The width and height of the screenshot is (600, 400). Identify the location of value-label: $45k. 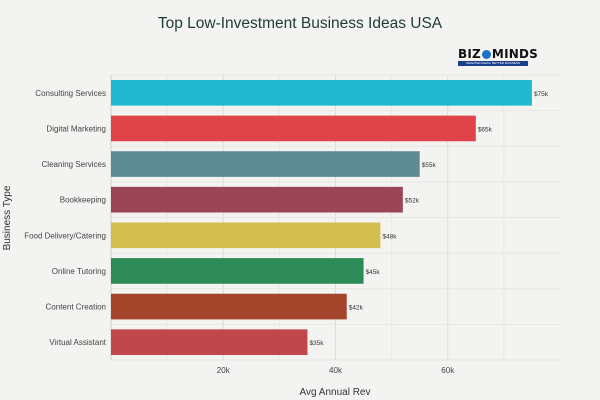
(373, 272).